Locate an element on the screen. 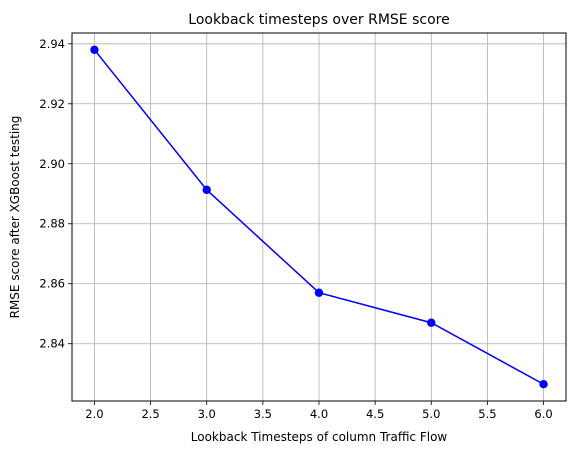 This screenshot has height=459, width=576. x-tick-label: 6.0 is located at coordinates (543, 414).